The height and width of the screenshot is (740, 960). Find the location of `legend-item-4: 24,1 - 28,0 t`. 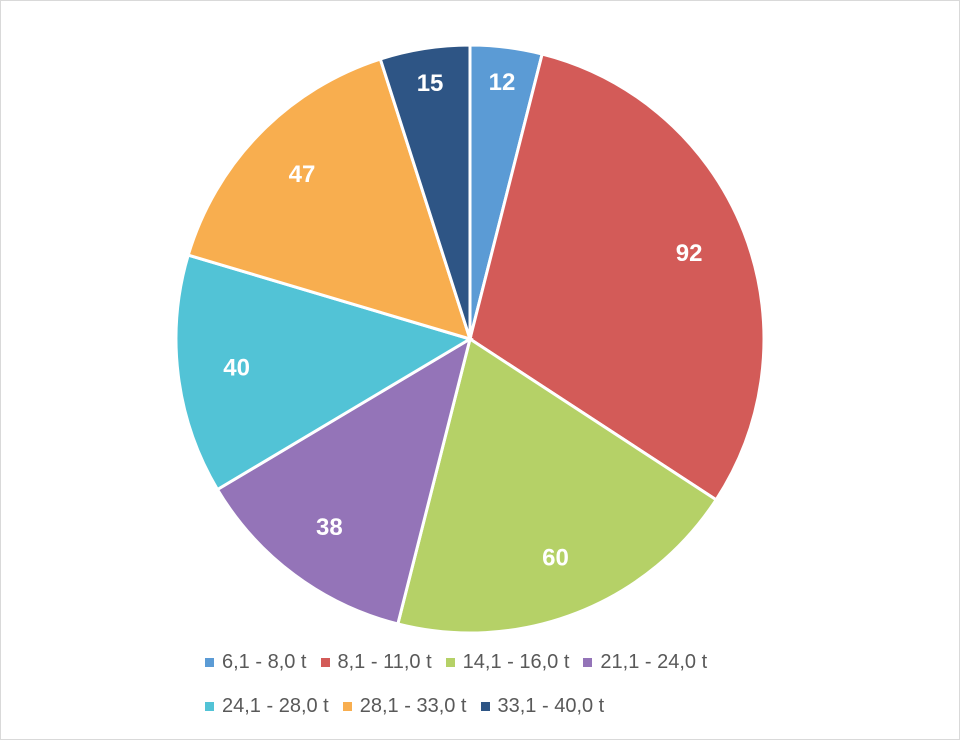

legend-item-4: 24,1 - 28,0 t is located at coordinates (265, 706).